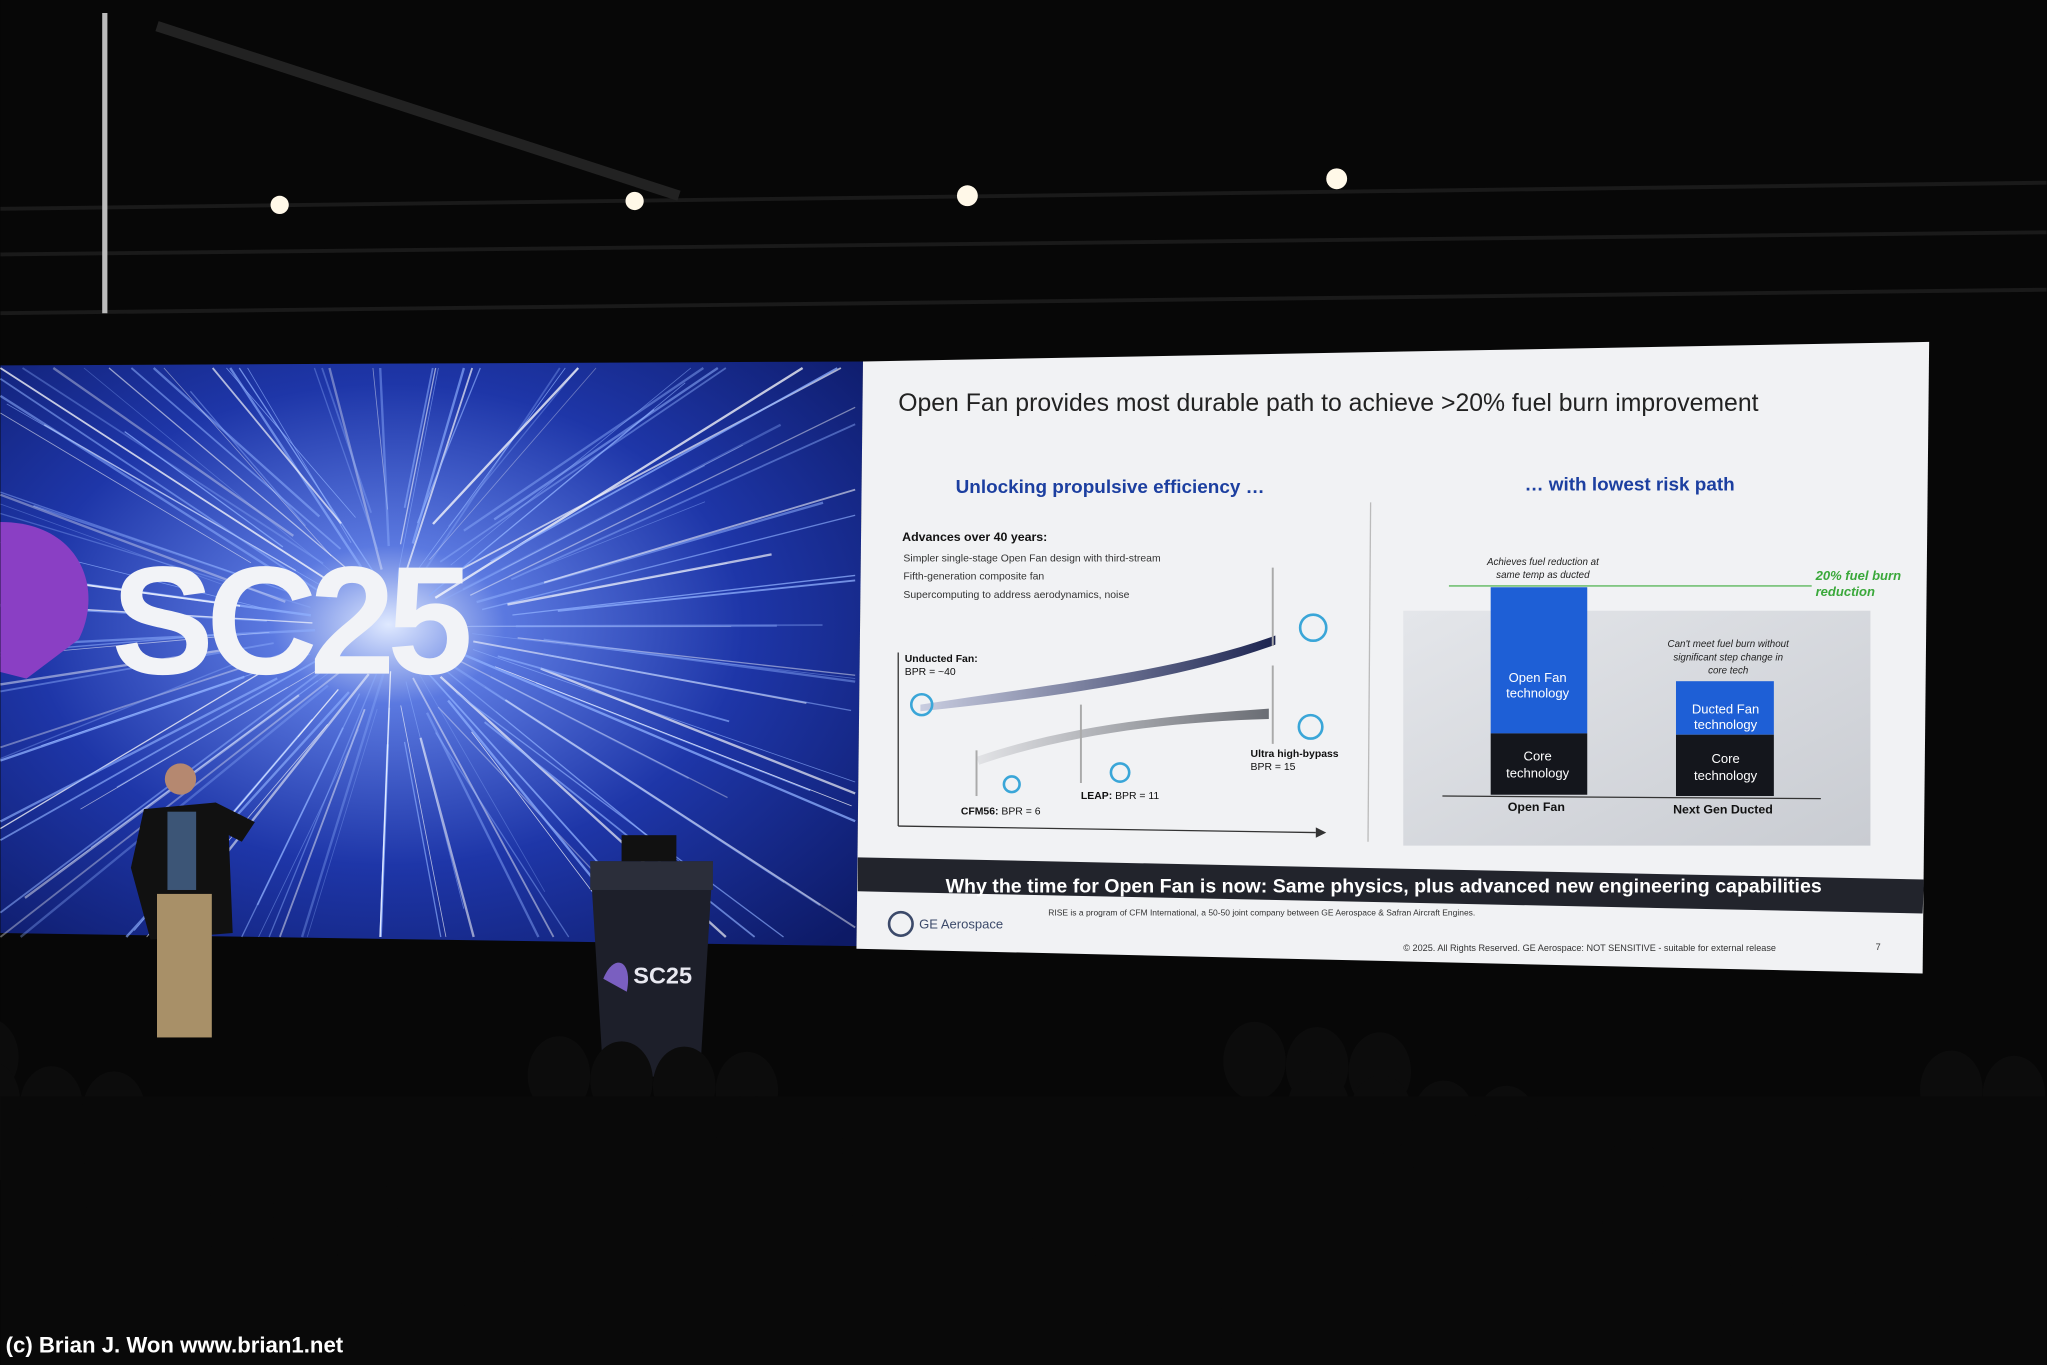 The image size is (2047, 1365). I want to click on note: core tech, so click(1728, 670).